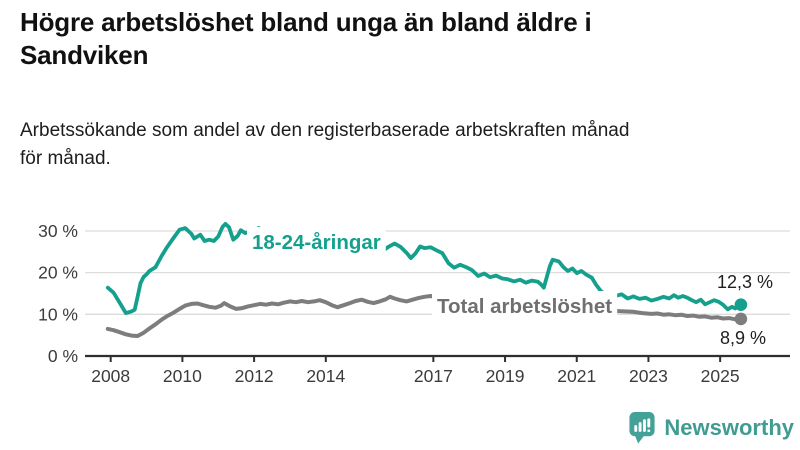 This screenshot has width=800, height=450. I want to click on x-tick-label: 2014, so click(325, 376).